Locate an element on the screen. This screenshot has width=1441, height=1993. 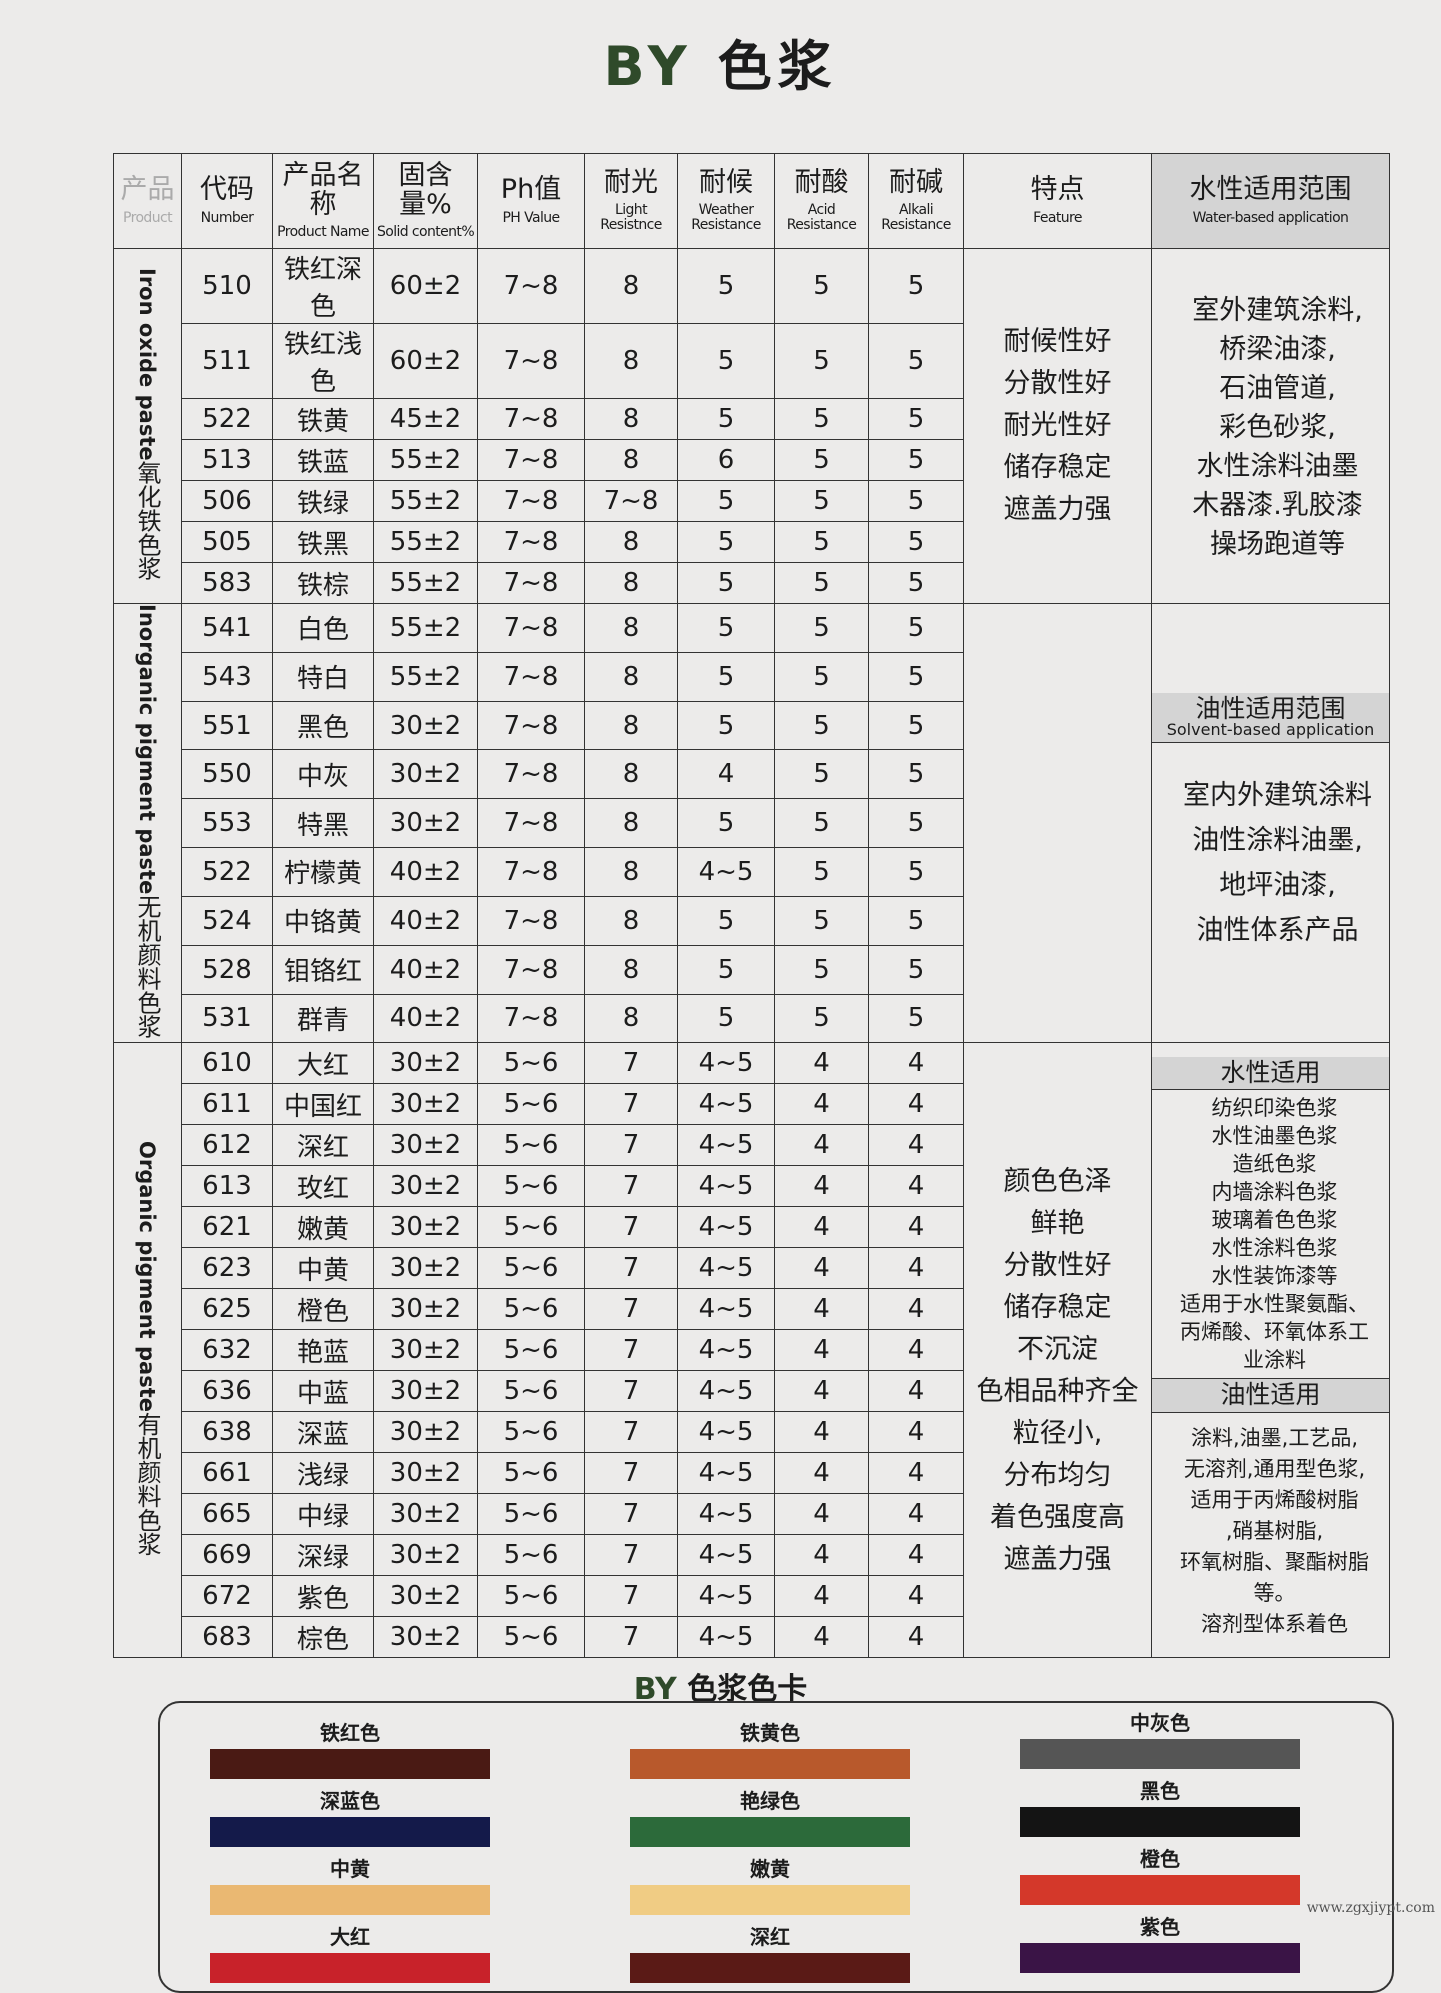
table-row: 583 铁棕 55±2 7~8 8 5 5 5 is located at coordinates (752, 583).